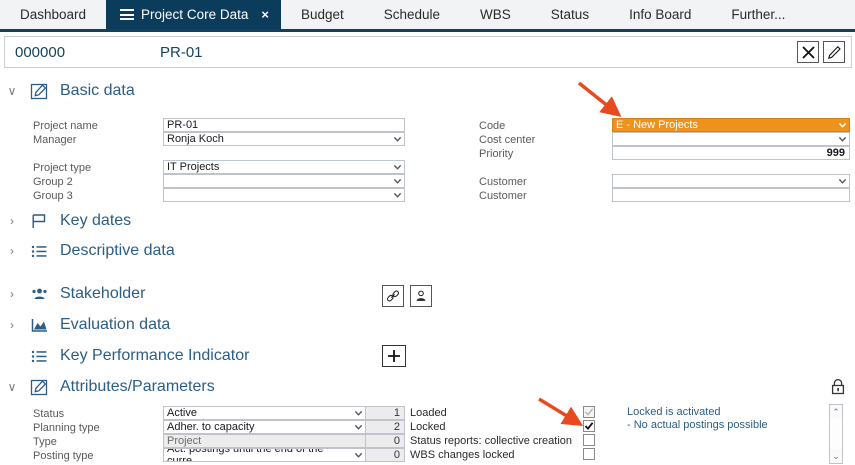 This screenshot has height=465, width=855. I want to click on tab-budget: Budget, so click(322, 14).